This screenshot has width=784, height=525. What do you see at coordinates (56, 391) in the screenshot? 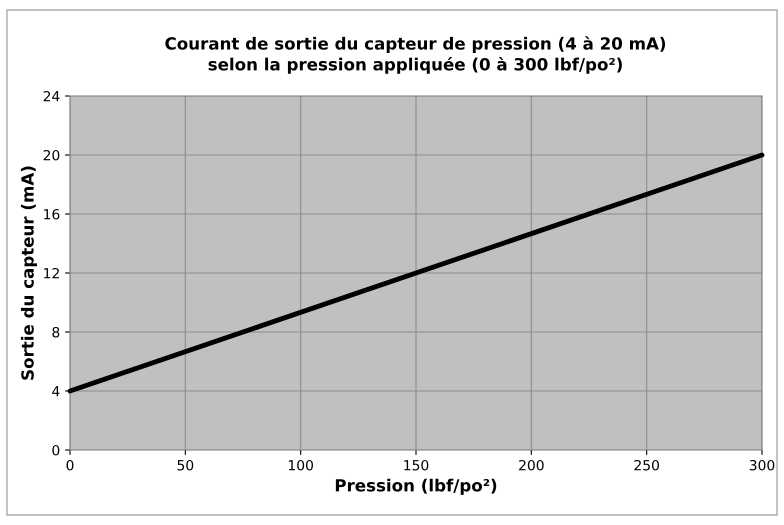
I see `y-tick-label: 4` at bounding box center [56, 391].